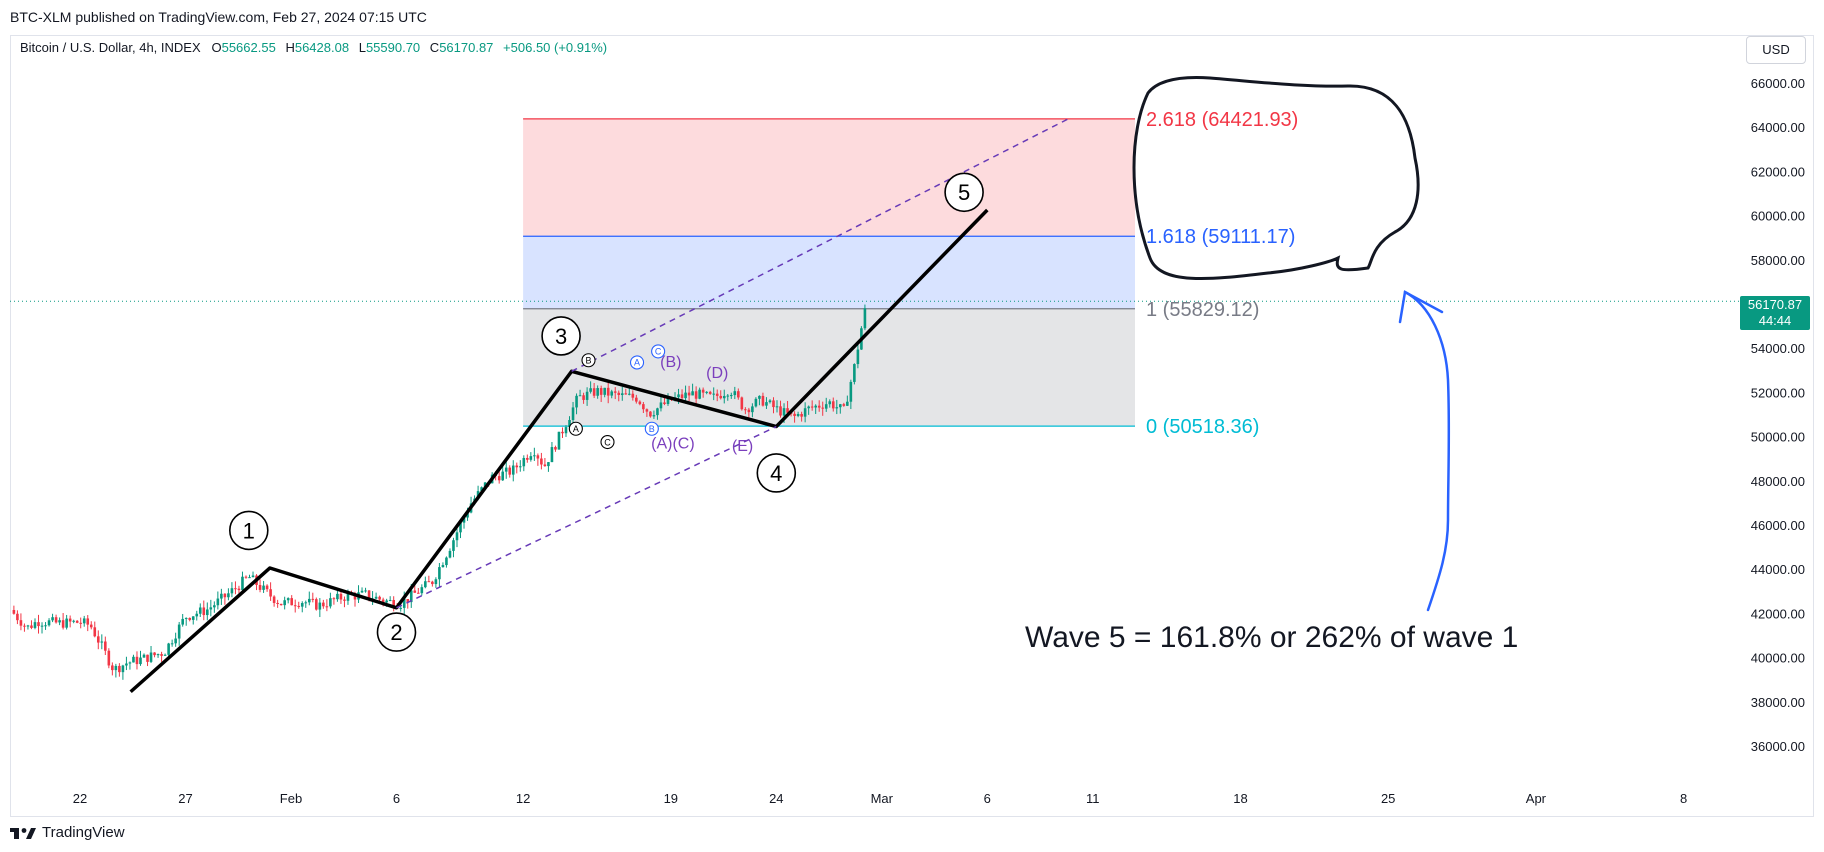 This screenshot has width=1824, height=852. What do you see at coordinates (1778, 525) in the screenshot?
I see `y-tick-label: 46000.00` at bounding box center [1778, 525].